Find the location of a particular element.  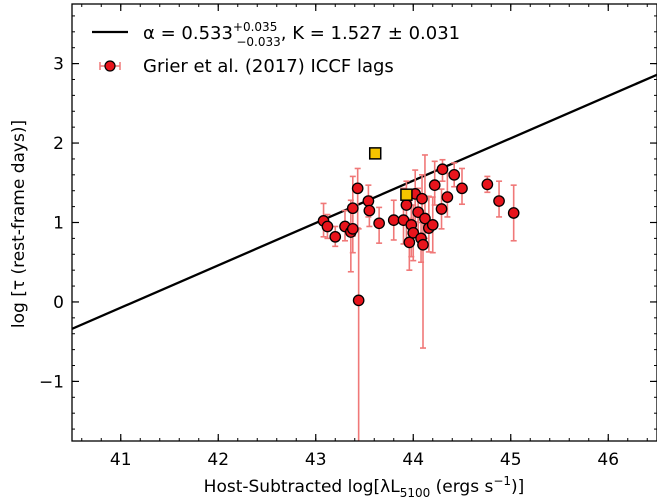

x-tick-label-1: 42 is located at coordinates (218, 460).